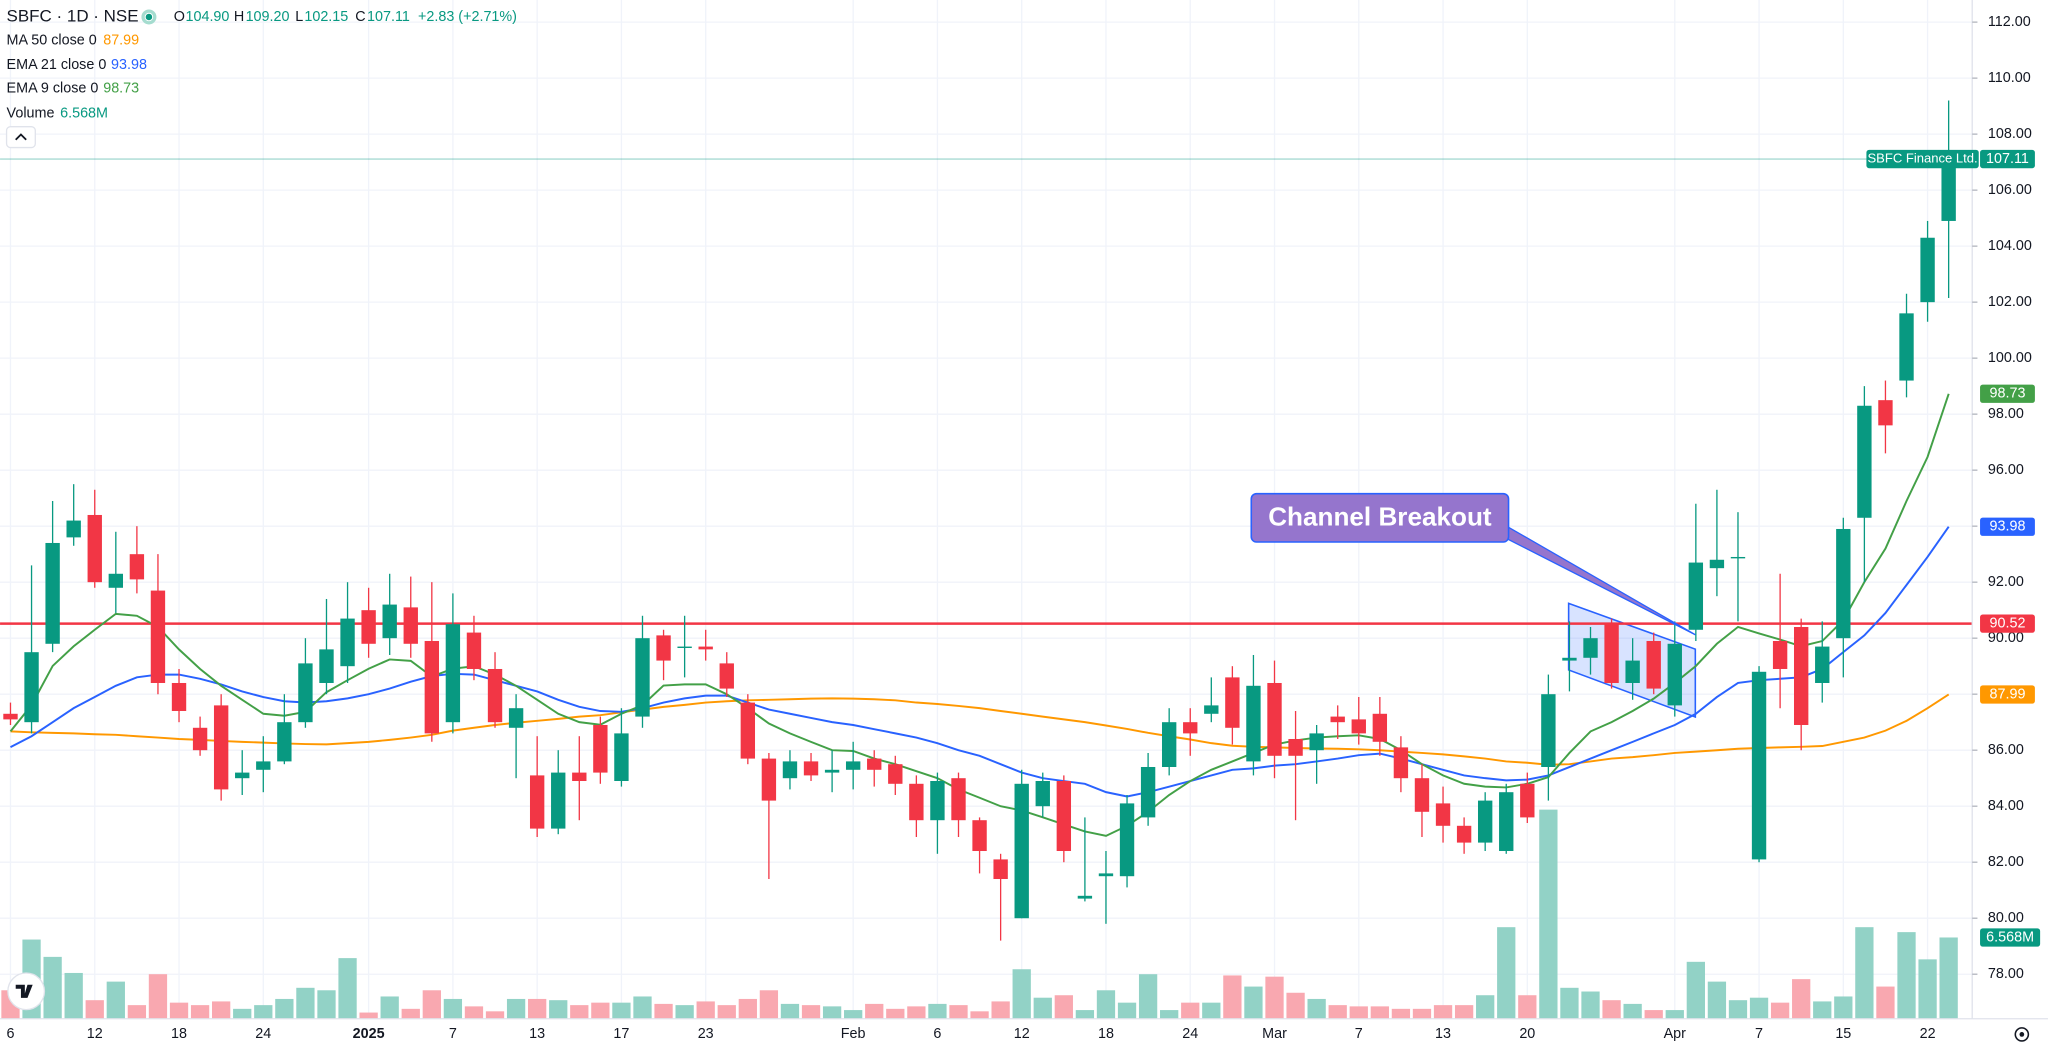 The width and height of the screenshot is (2048, 1051). I want to click on x-tick-label: 7, so click(1759, 1034).